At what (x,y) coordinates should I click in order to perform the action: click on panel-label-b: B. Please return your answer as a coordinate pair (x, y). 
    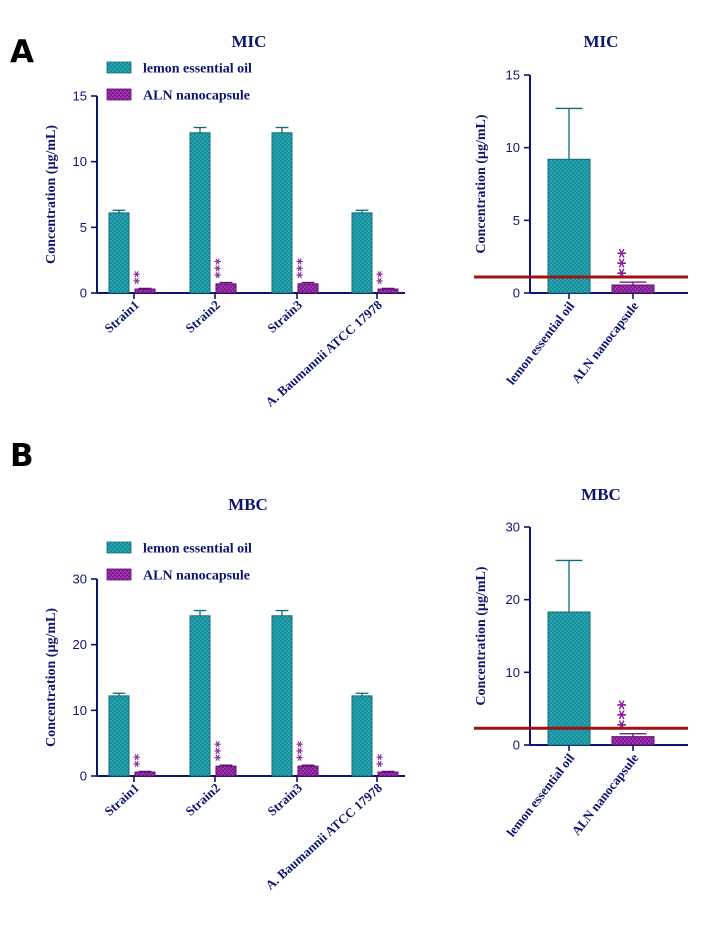
    Looking at the image, I should click on (22, 456).